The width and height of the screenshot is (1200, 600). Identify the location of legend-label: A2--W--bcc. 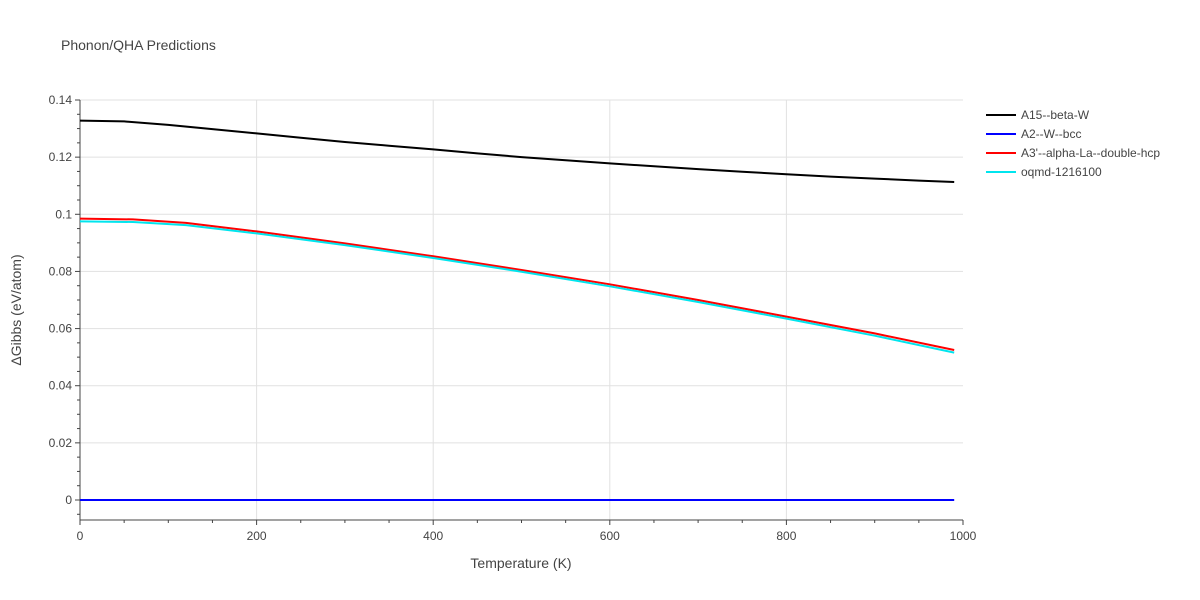
(1051, 134).